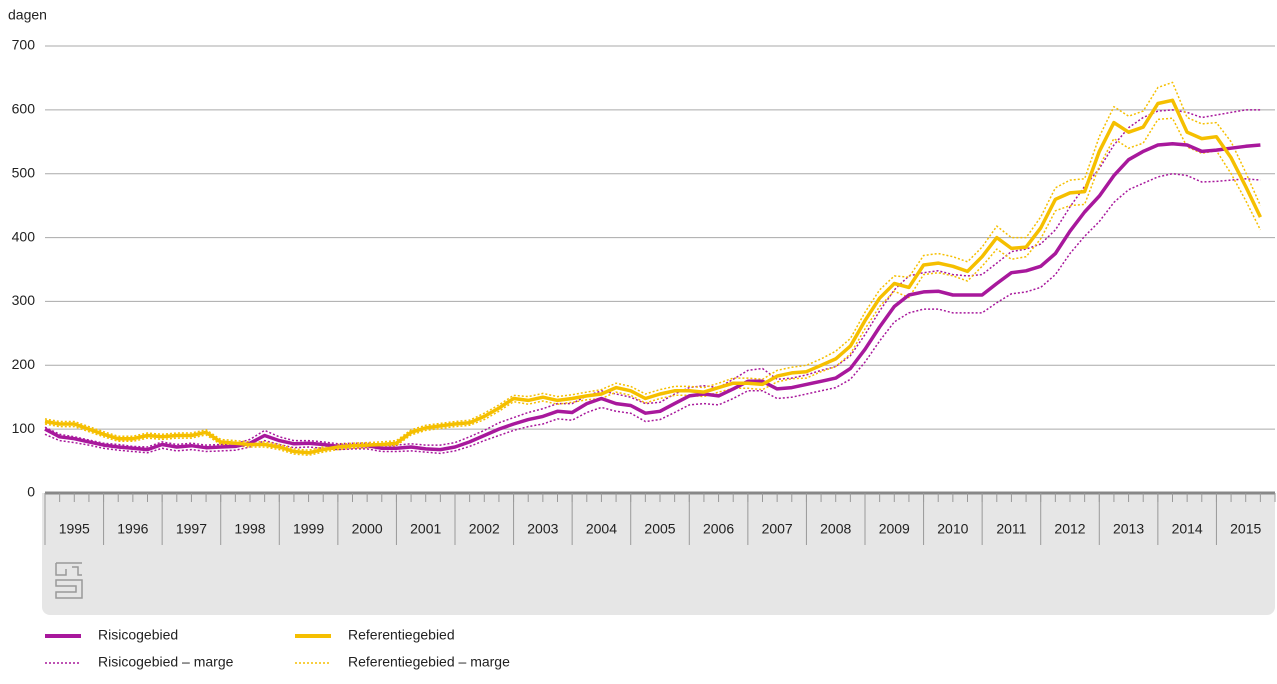 The image size is (1277, 684). I want to click on y-tick-label: 500, so click(24, 172).